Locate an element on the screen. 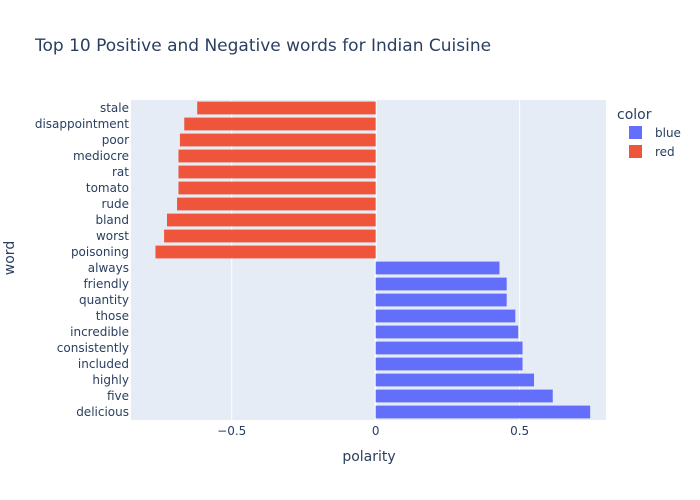 The height and width of the screenshot is (500, 700). bar-rude is located at coordinates (276, 204).